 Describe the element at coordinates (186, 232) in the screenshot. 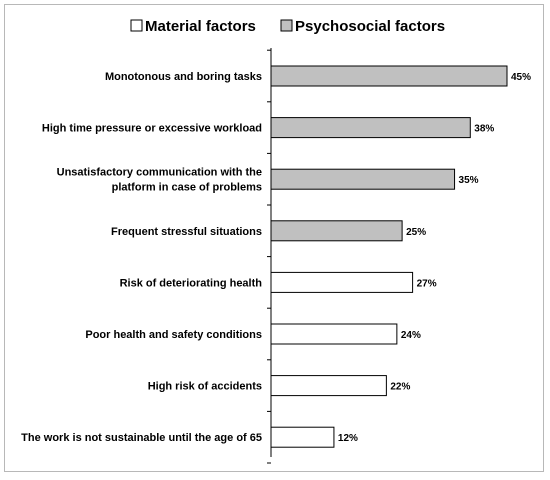

I see `category-label: Frequent stressful situations` at that location.